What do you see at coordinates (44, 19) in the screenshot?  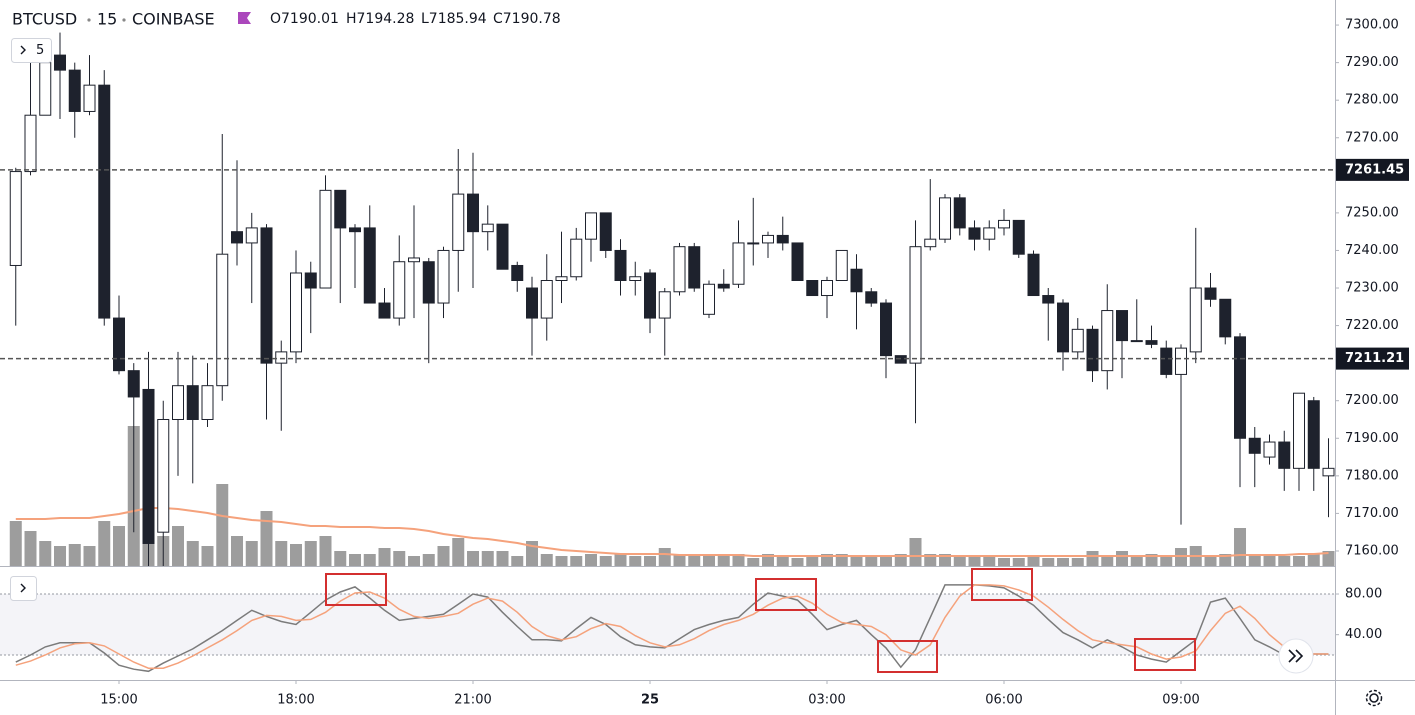 I see `symbol: BTCUSD` at bounding box center [44, 19].